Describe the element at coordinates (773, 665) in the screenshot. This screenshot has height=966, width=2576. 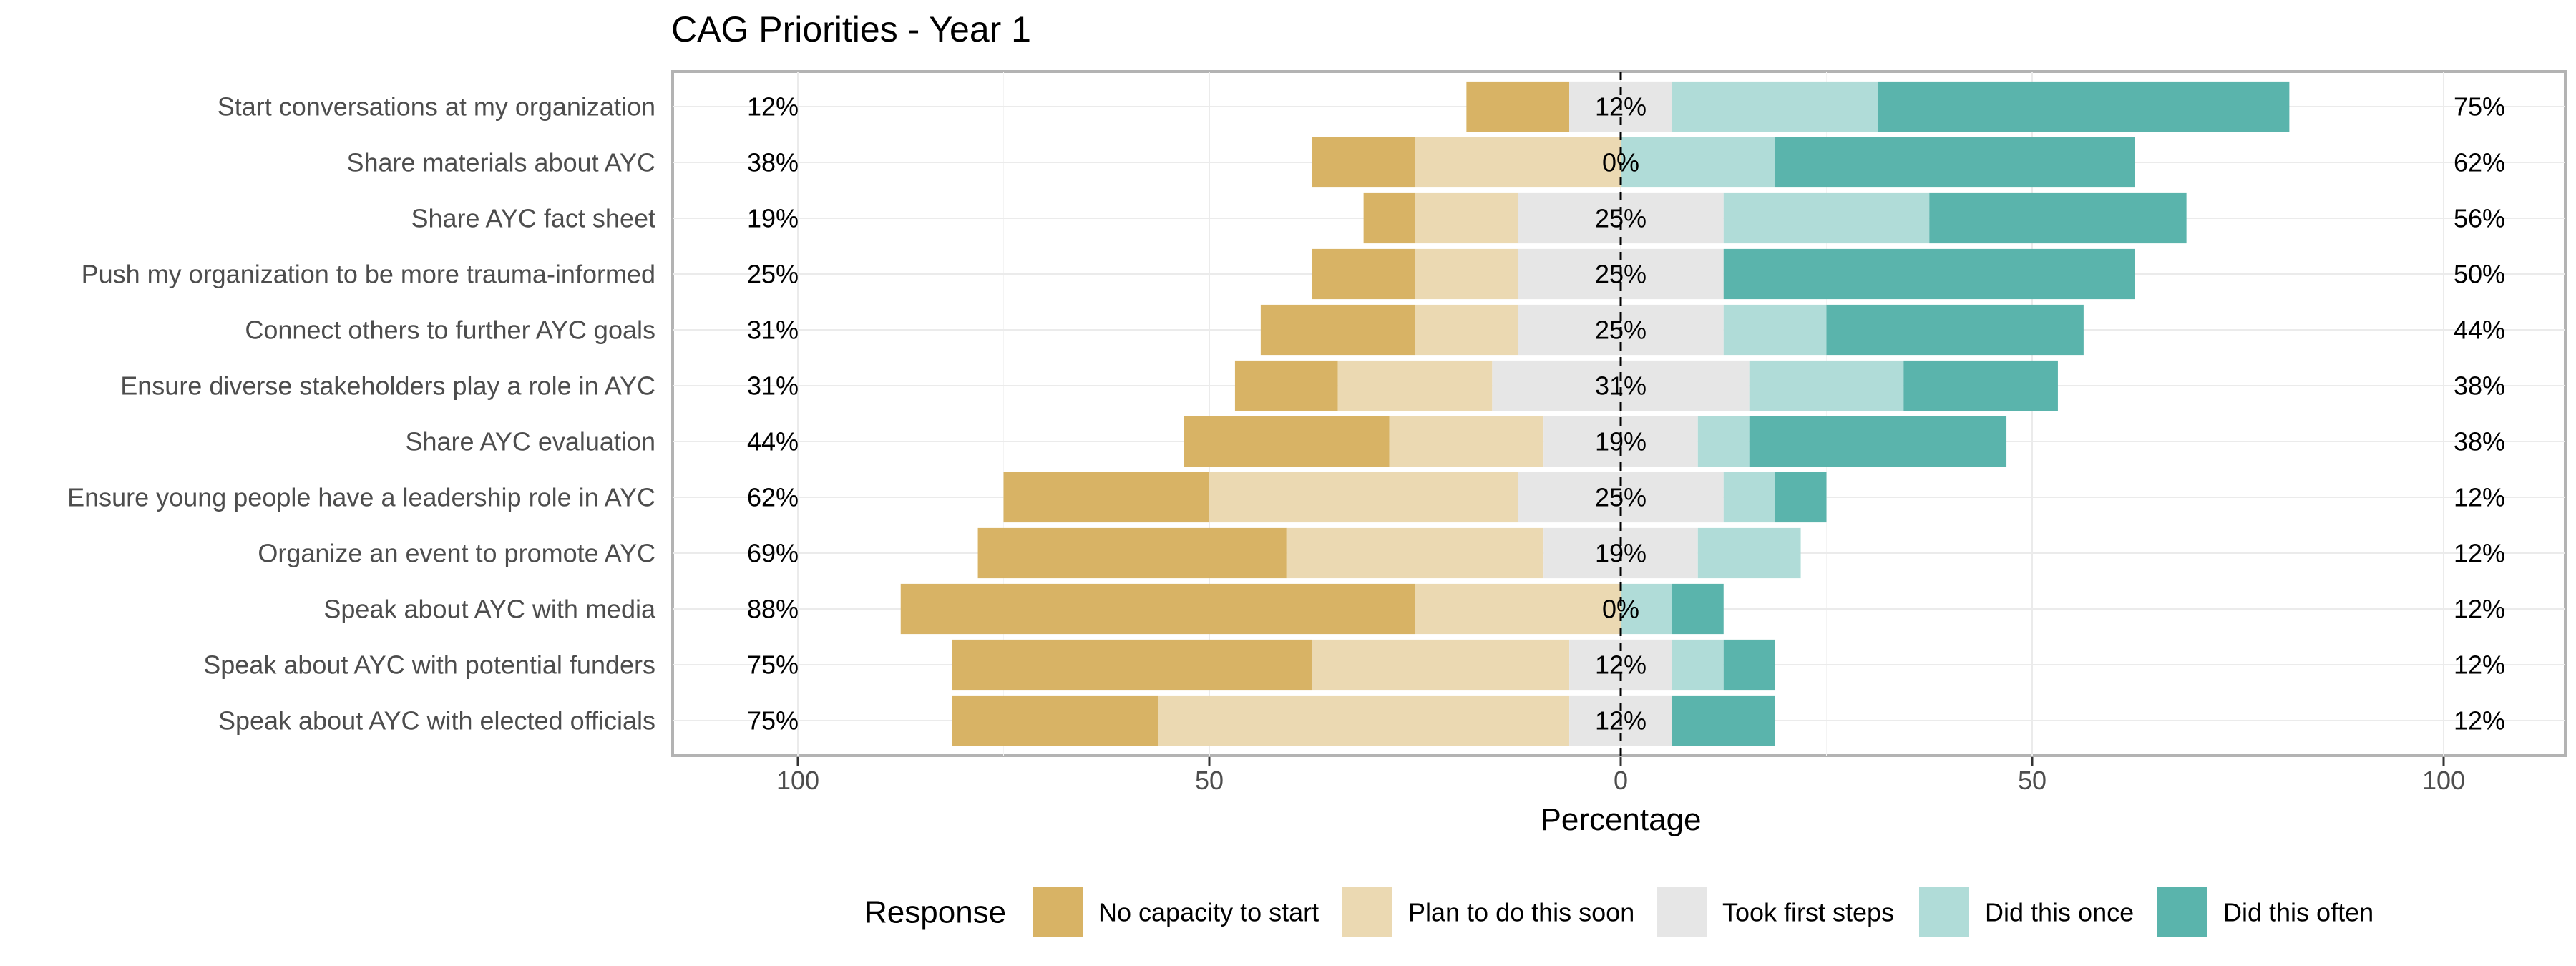
I see `left-percent-label: 75%` at that location.